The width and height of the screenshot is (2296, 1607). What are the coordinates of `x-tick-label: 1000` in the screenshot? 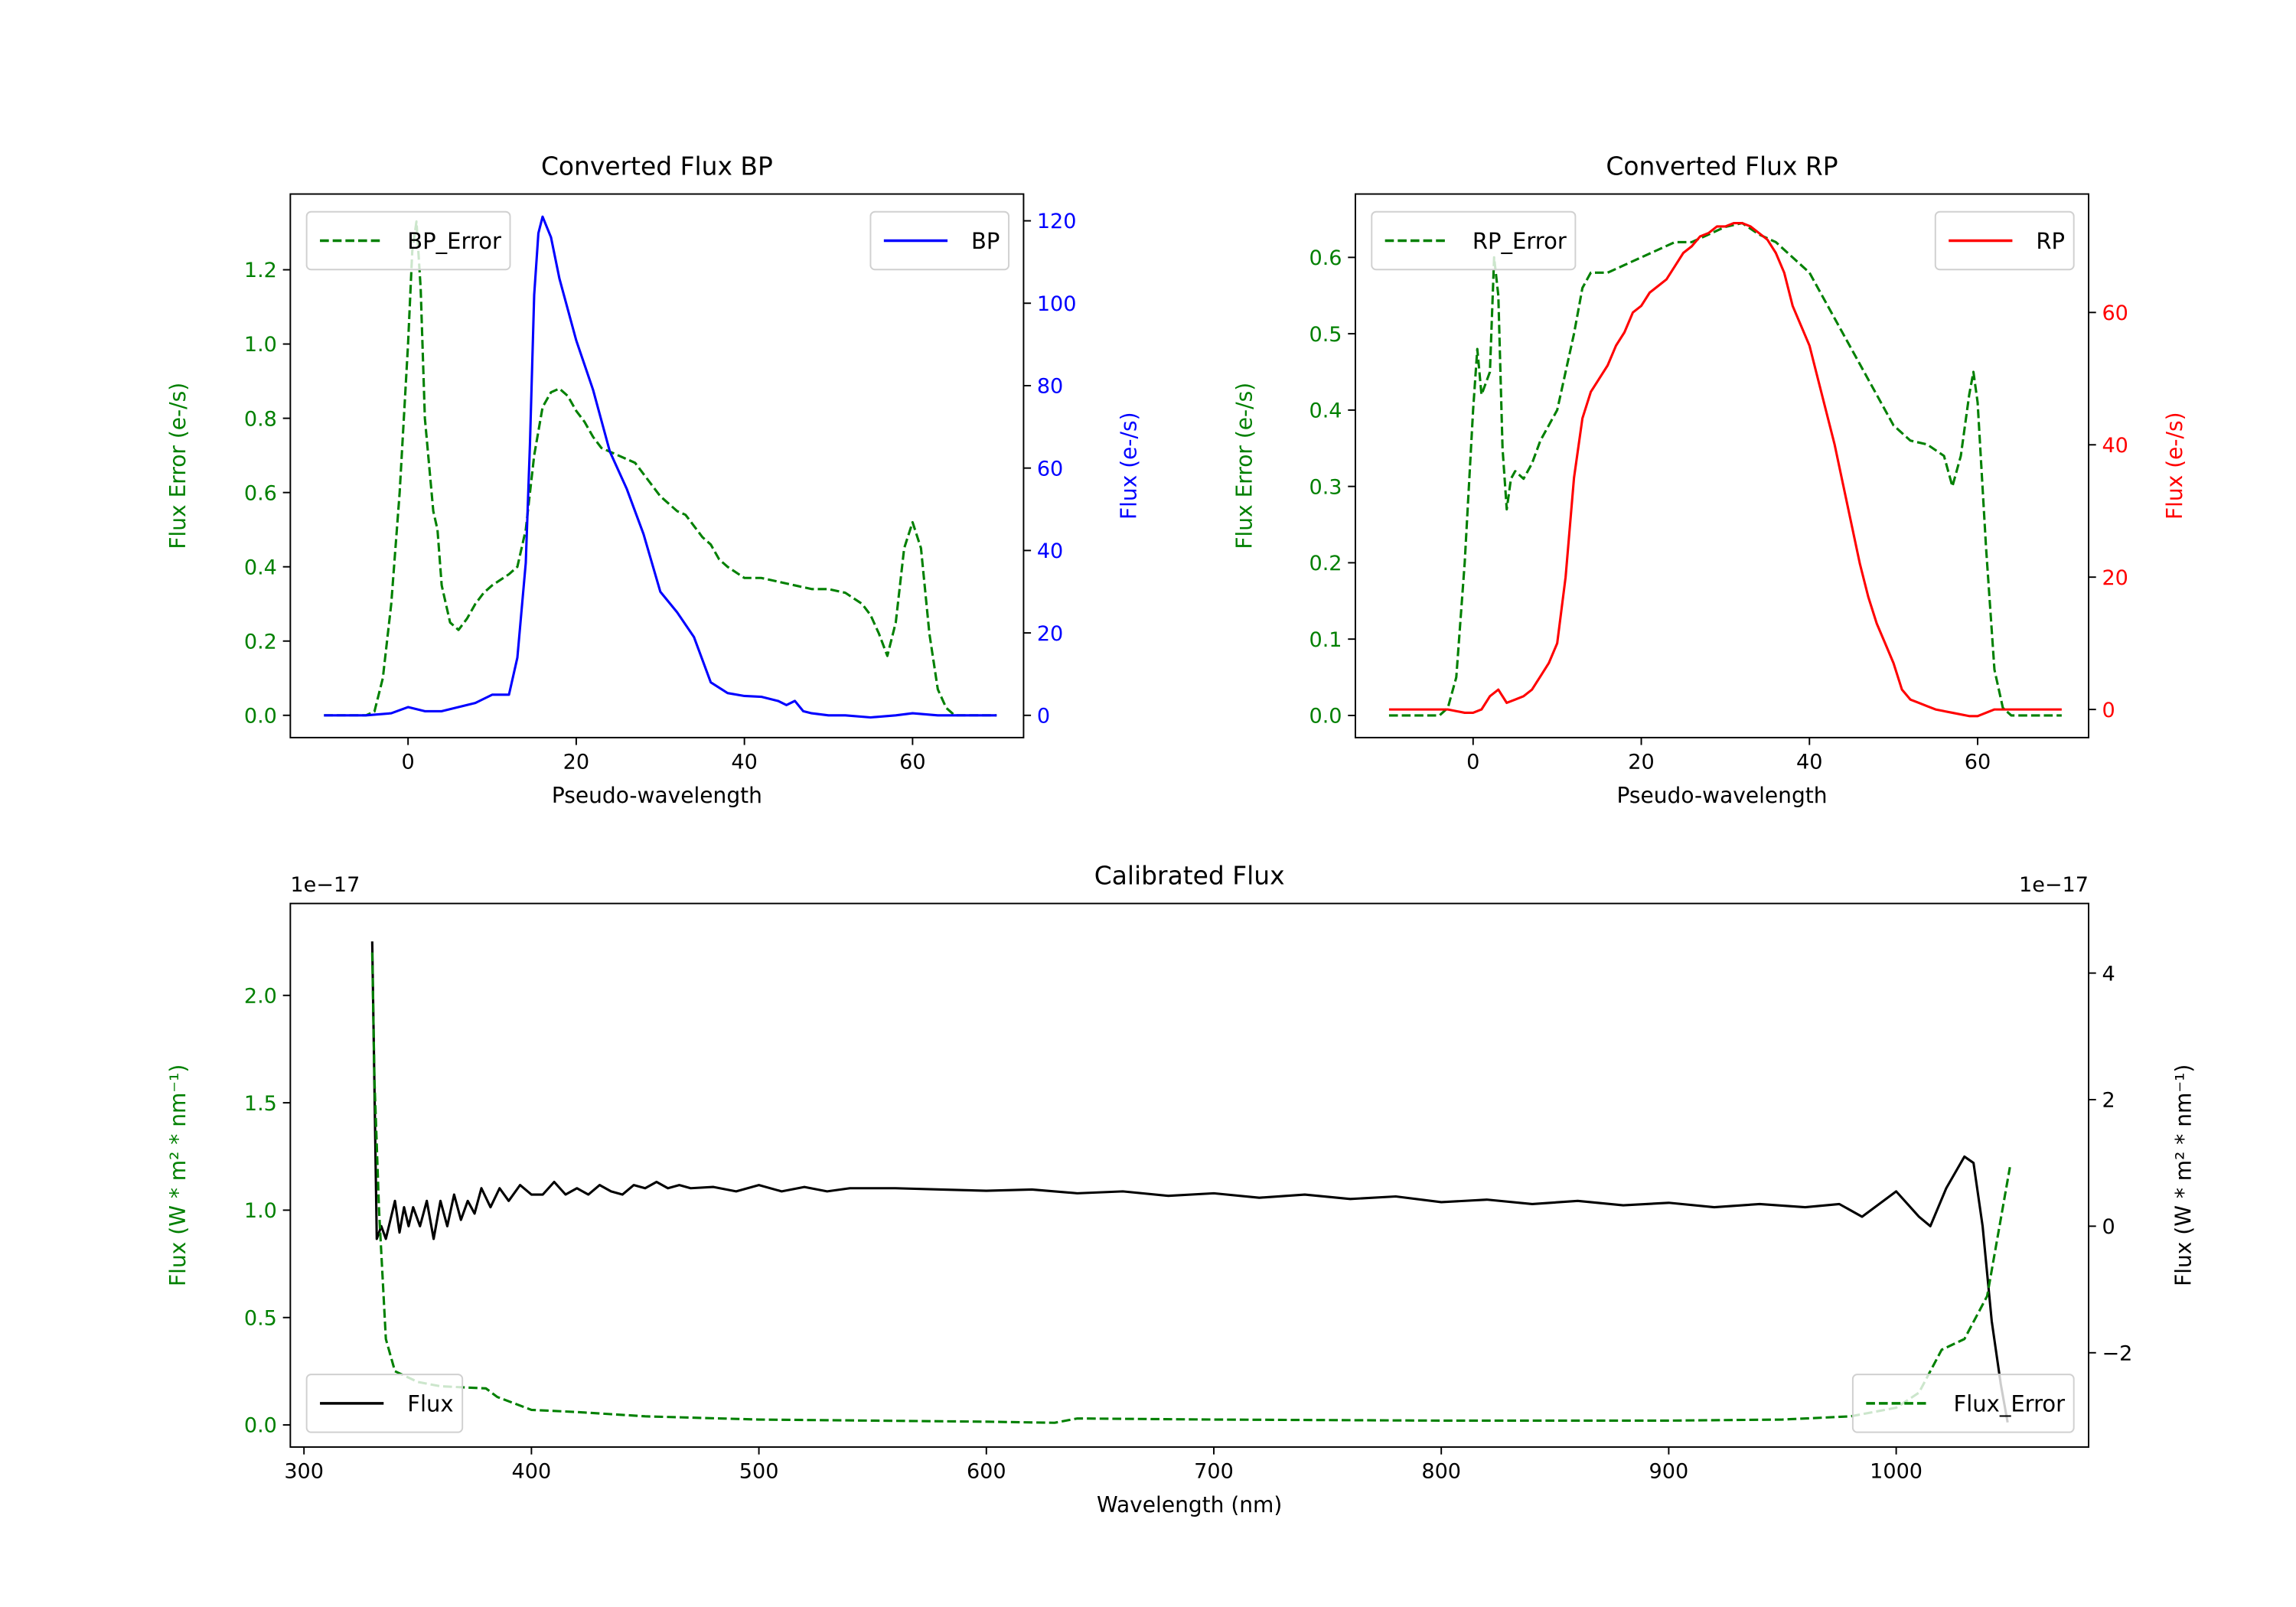 It's located at (1896, 1472).